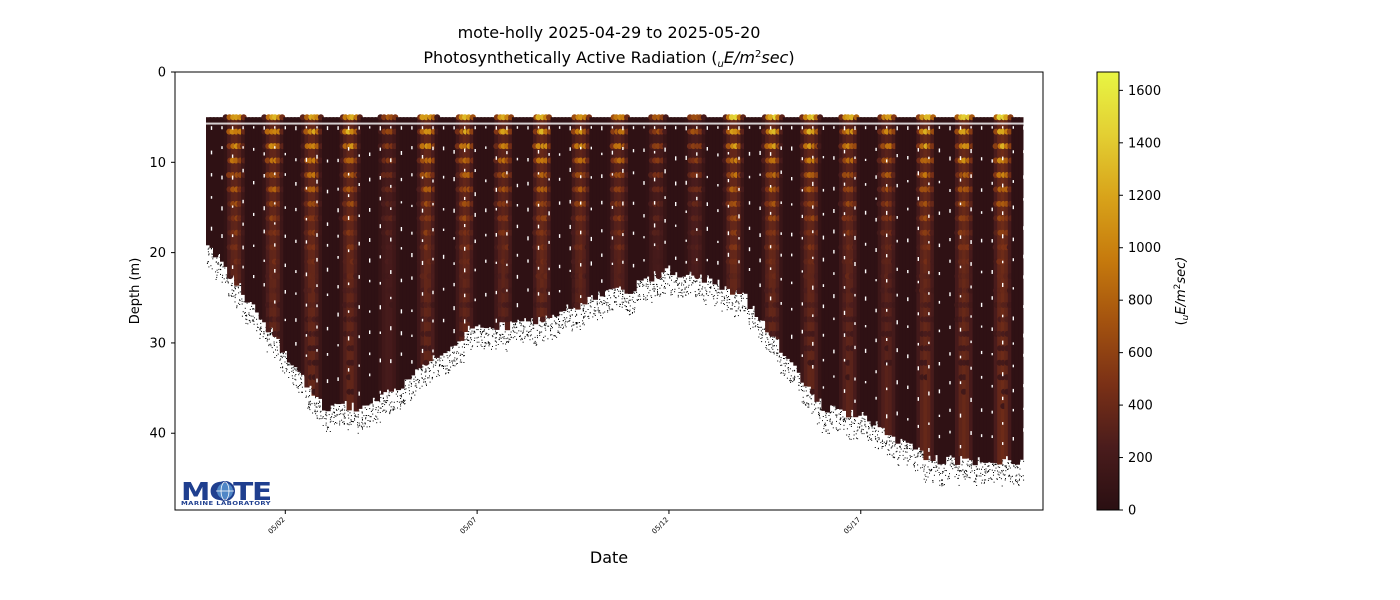  Describe the element at coordinates (1144, 91) in the screenshot. I see `colorbar-tick-label: 1600` at that location.